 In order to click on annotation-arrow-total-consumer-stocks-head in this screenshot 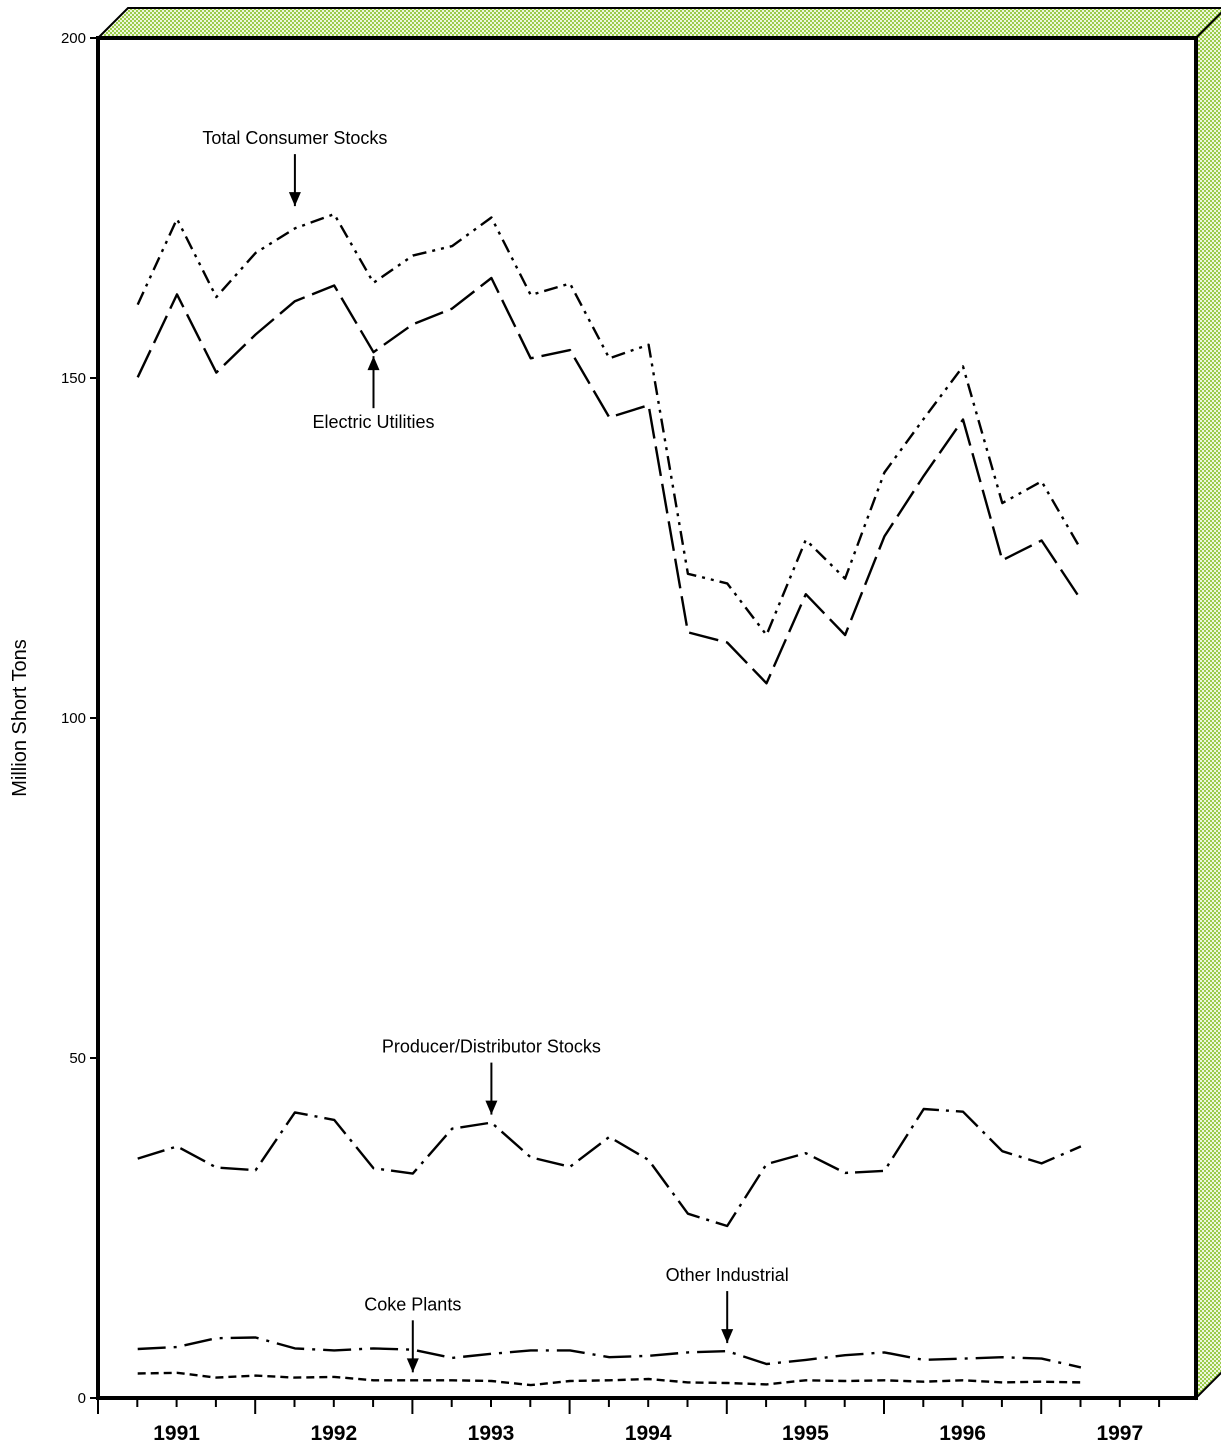, I will do `click(294, 199)`.